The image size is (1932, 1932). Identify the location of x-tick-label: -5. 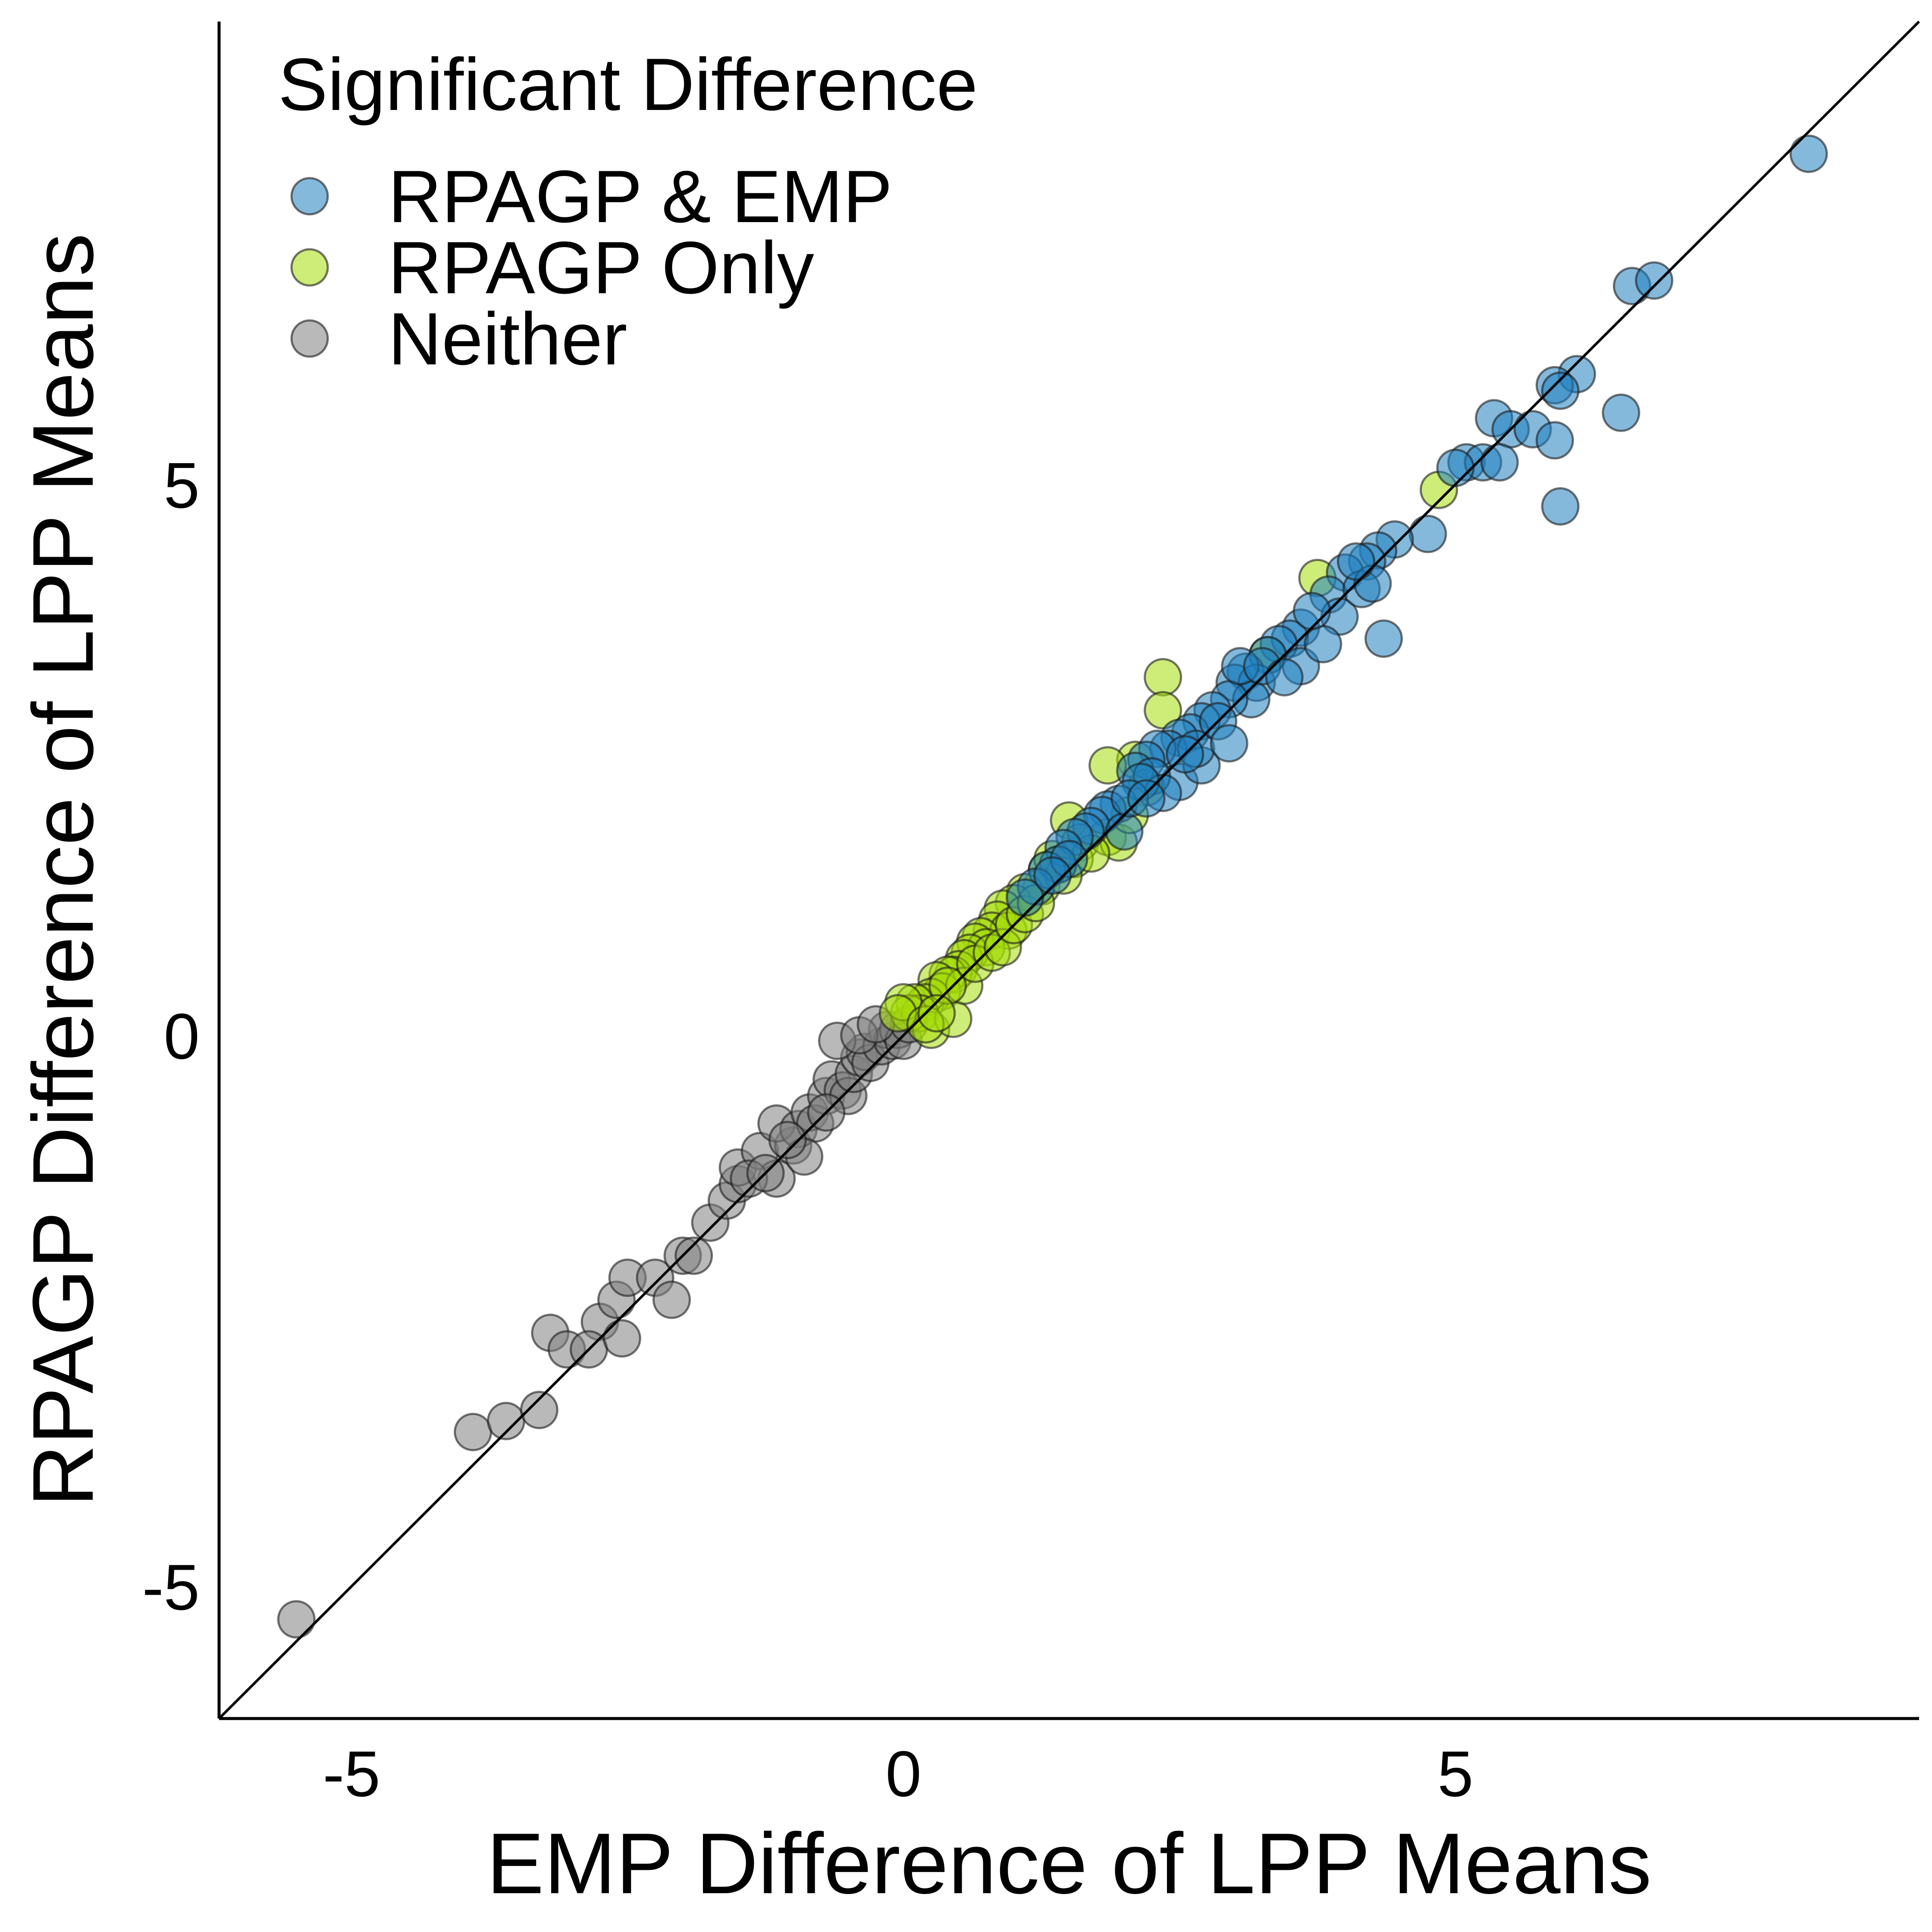
(352, 1774).